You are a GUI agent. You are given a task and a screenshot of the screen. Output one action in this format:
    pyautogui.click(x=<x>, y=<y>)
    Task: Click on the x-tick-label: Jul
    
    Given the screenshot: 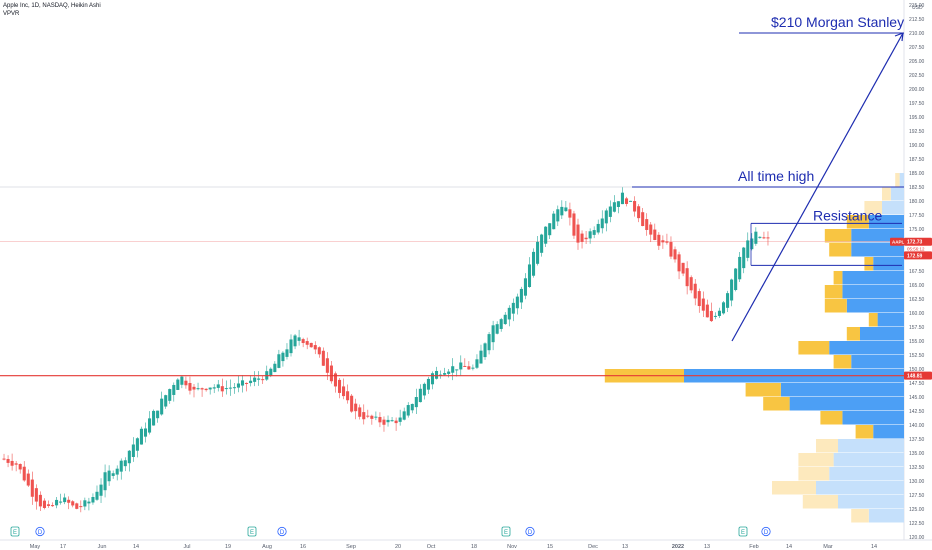 What is the action you would take?
    pyautogui.click(x=186, y=547)
    